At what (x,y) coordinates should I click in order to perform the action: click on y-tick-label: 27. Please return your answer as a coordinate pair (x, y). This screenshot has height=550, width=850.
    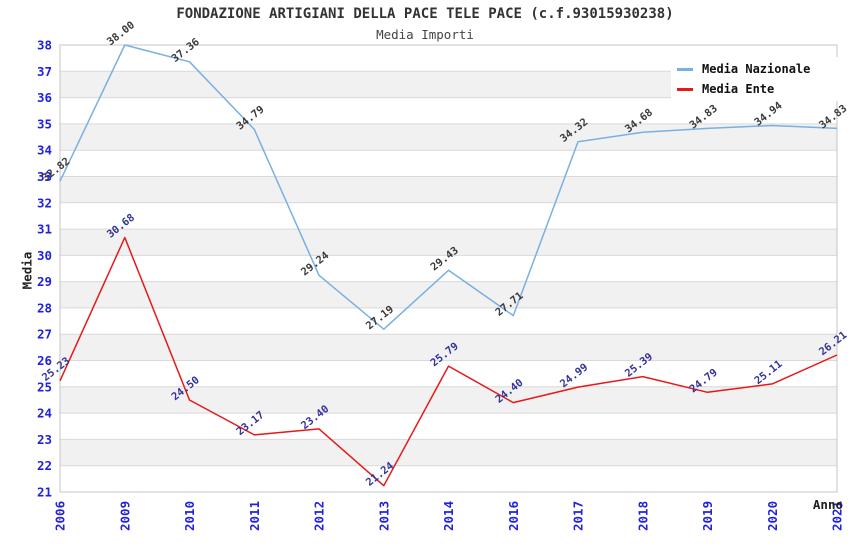
    Looking at the image, I should click on (44, 334).